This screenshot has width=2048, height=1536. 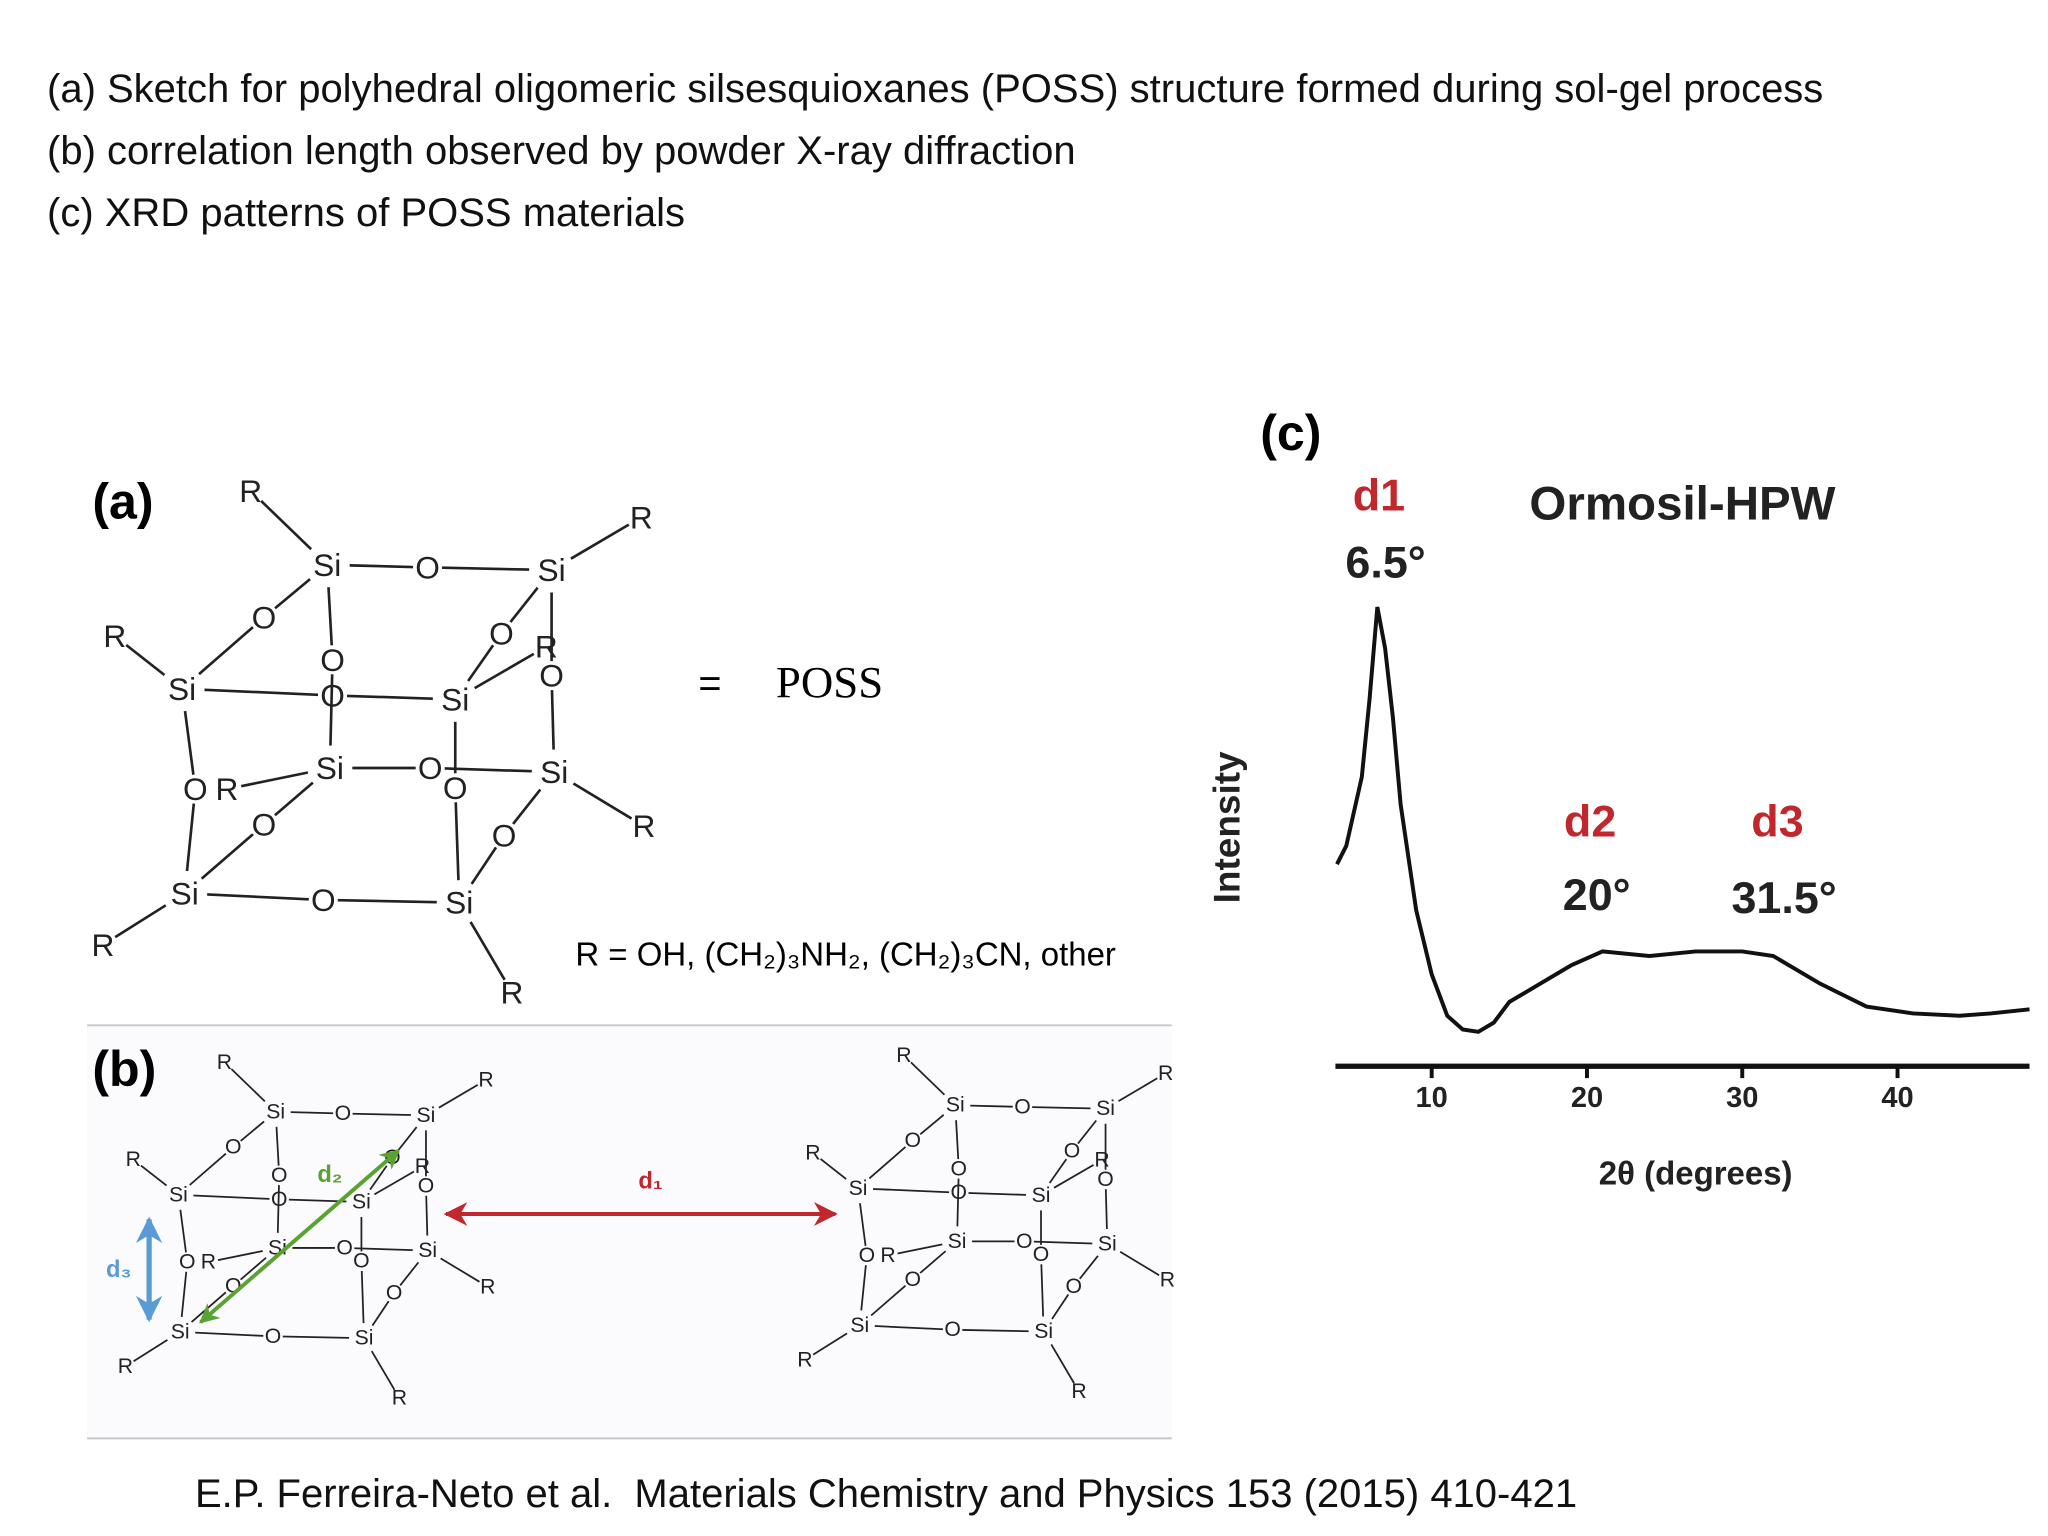 What do you see at coordinates (1742, 1098) in the screenshot?
I see `x-tick-label: 30` at bounding box center [1742, 1098].